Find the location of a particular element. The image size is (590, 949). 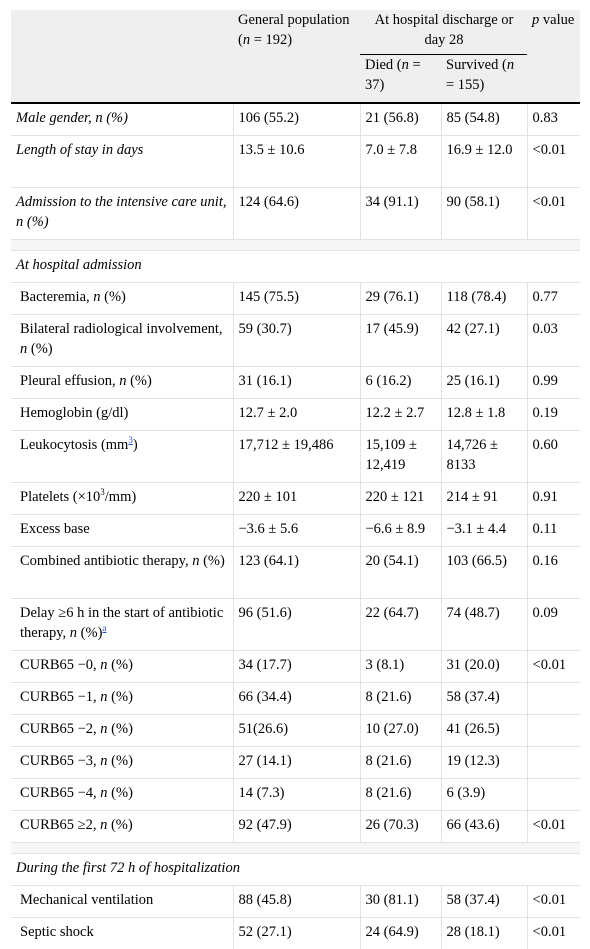

cell-survived: 41 (26.5) is located at coordinates (484, 731).